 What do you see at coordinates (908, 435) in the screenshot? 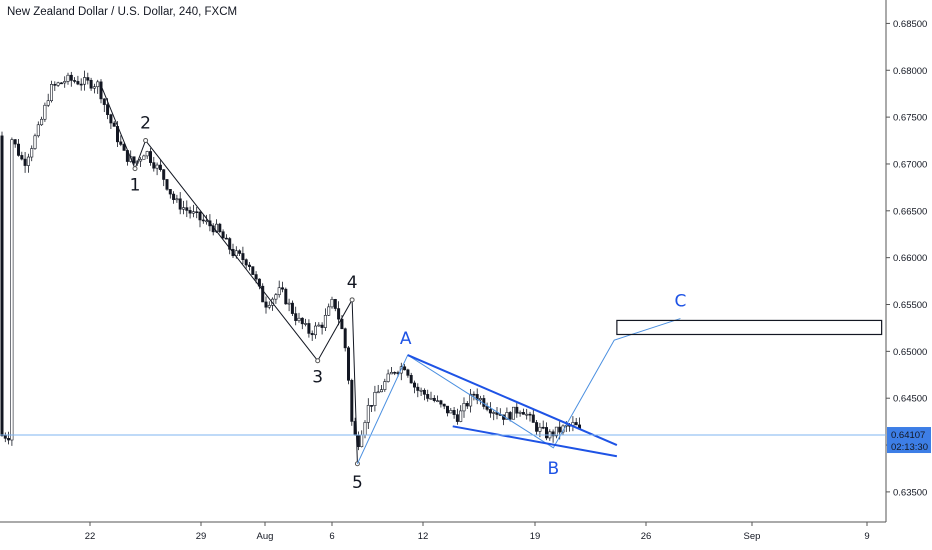
I see `last-price-label: 0.64107` at bounding box center [908, 435].